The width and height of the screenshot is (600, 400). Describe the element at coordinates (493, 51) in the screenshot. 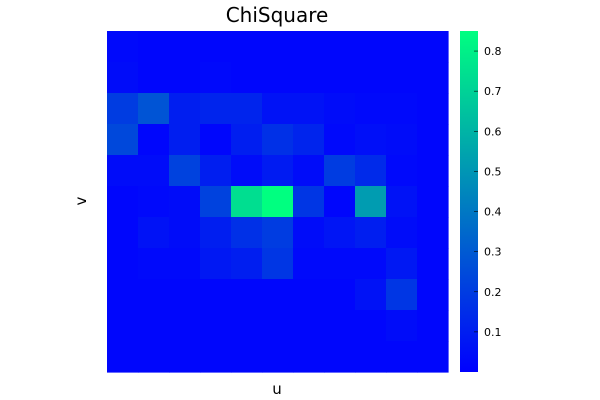

I see `colorbar-tick-label: 0.8` at that location.